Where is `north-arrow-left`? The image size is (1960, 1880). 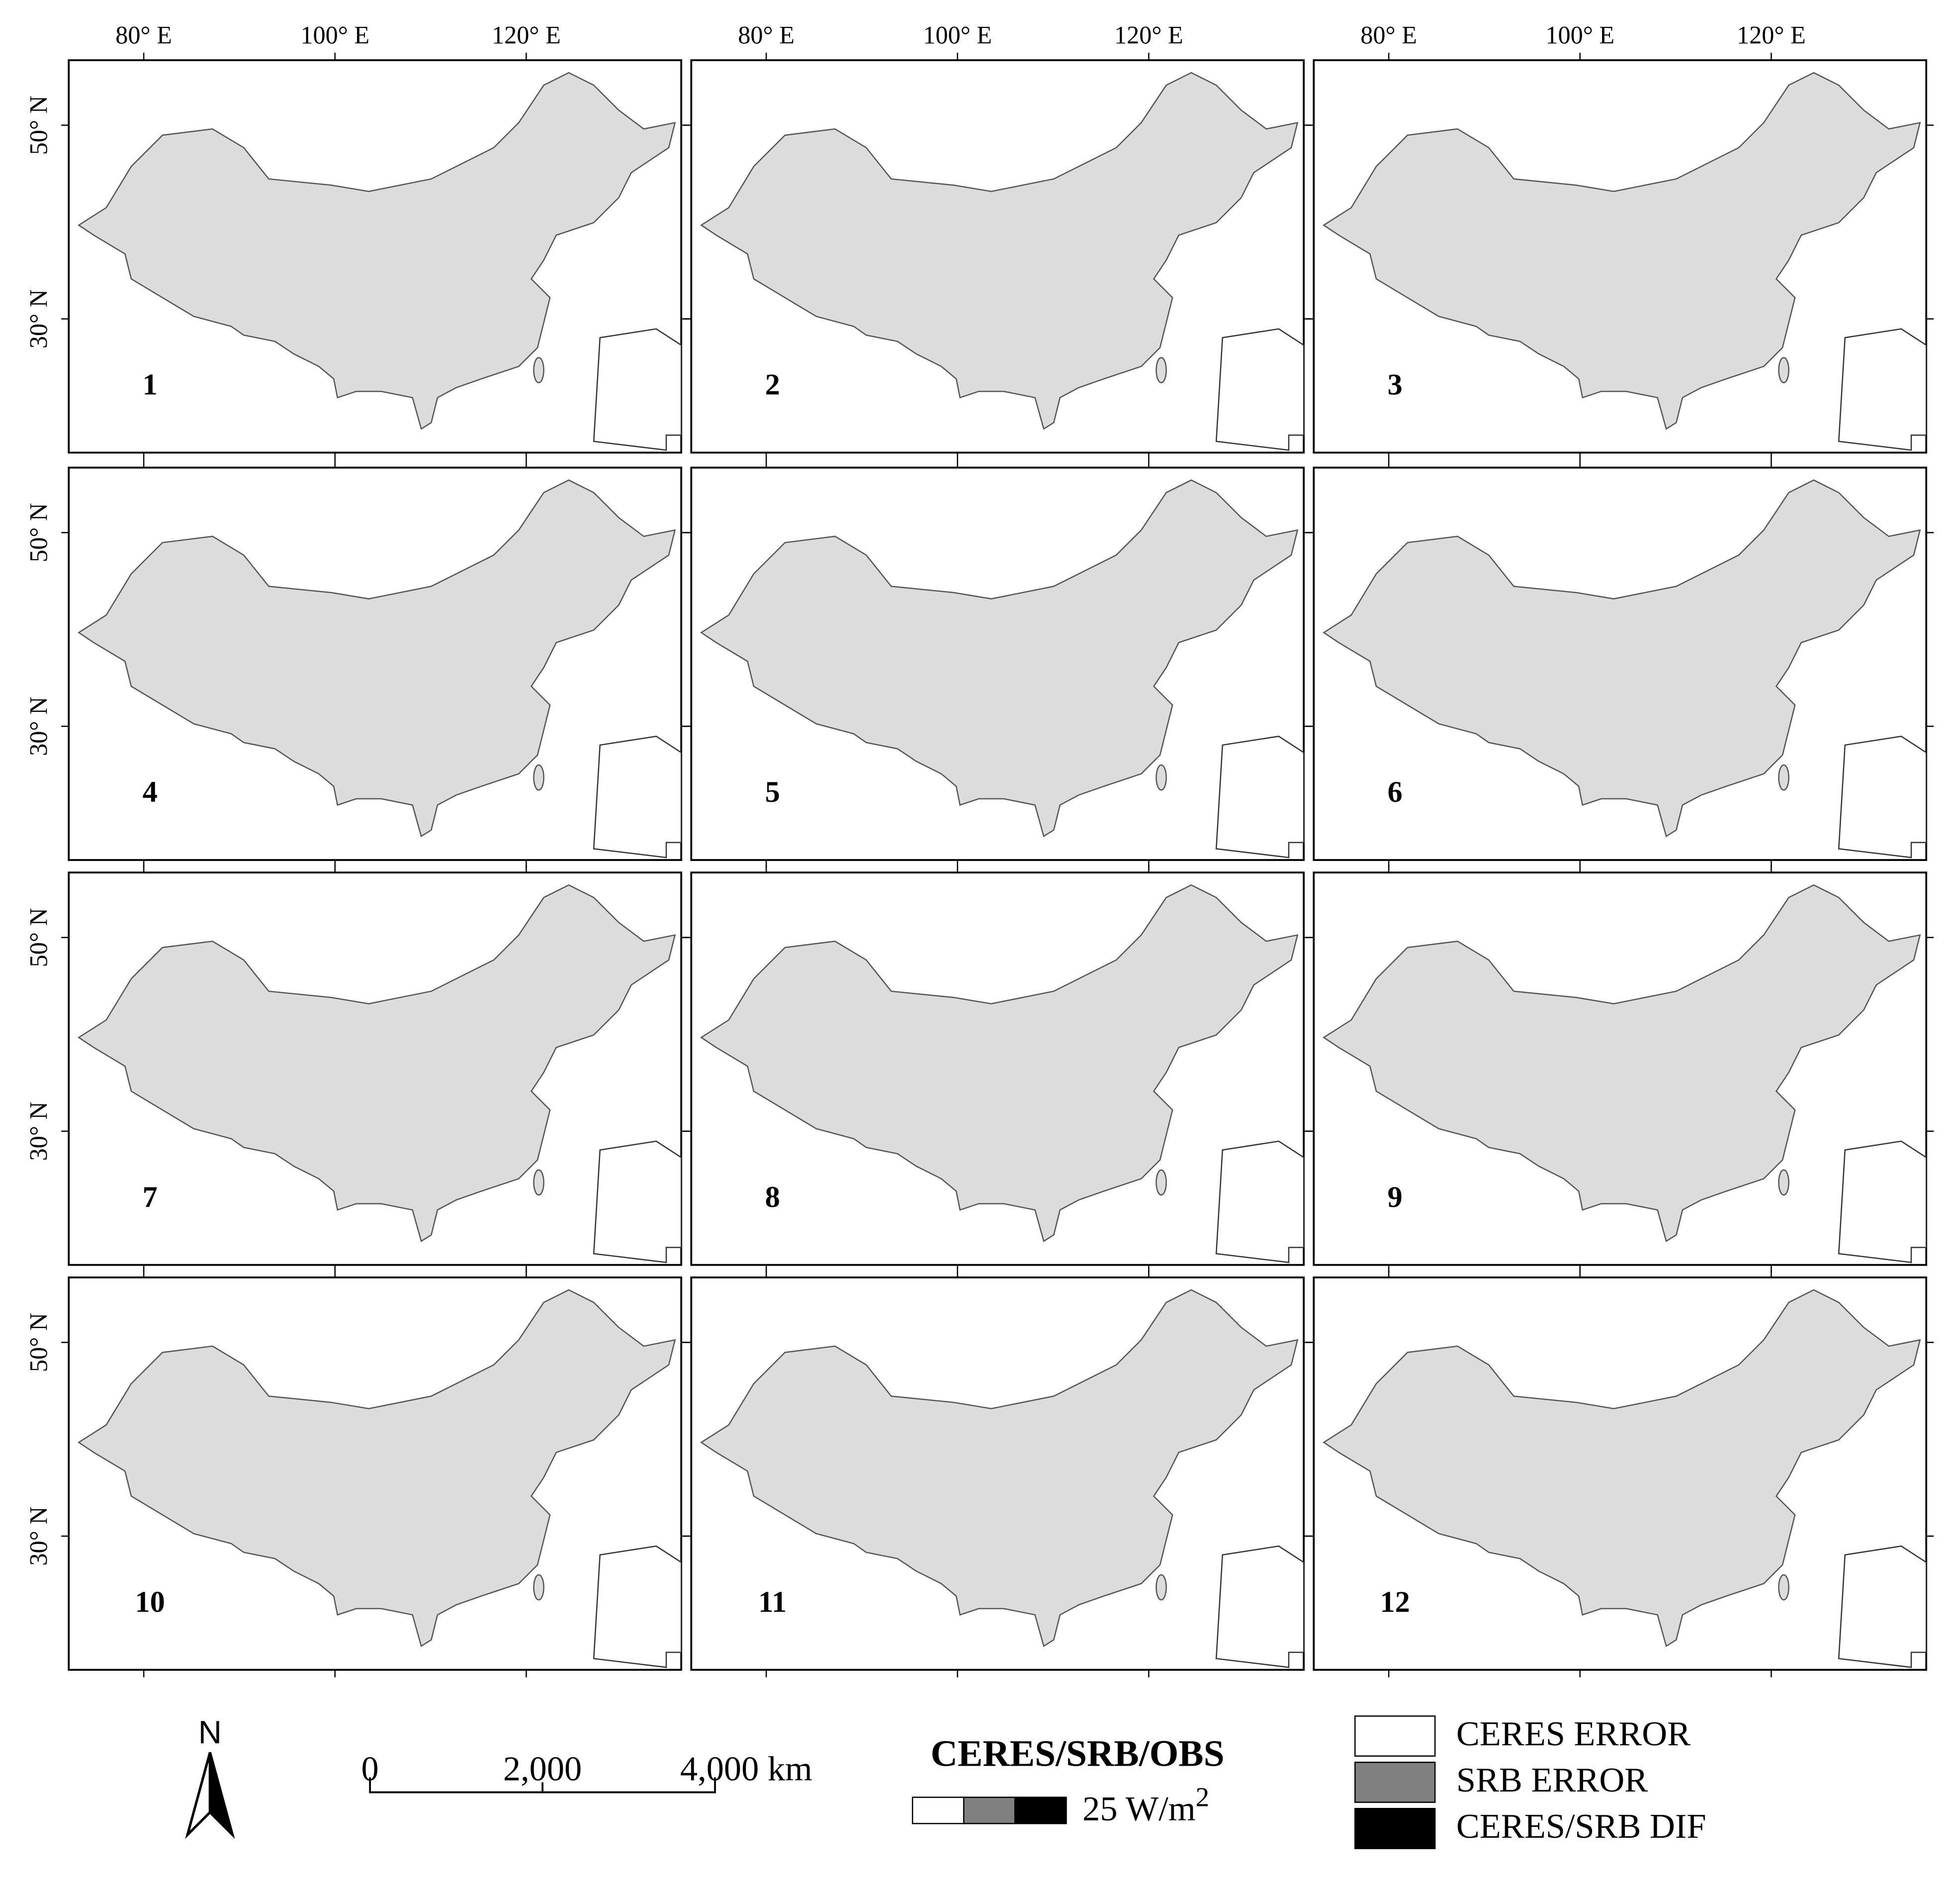
north-arrow-left is located at coordinates (198, 1795).